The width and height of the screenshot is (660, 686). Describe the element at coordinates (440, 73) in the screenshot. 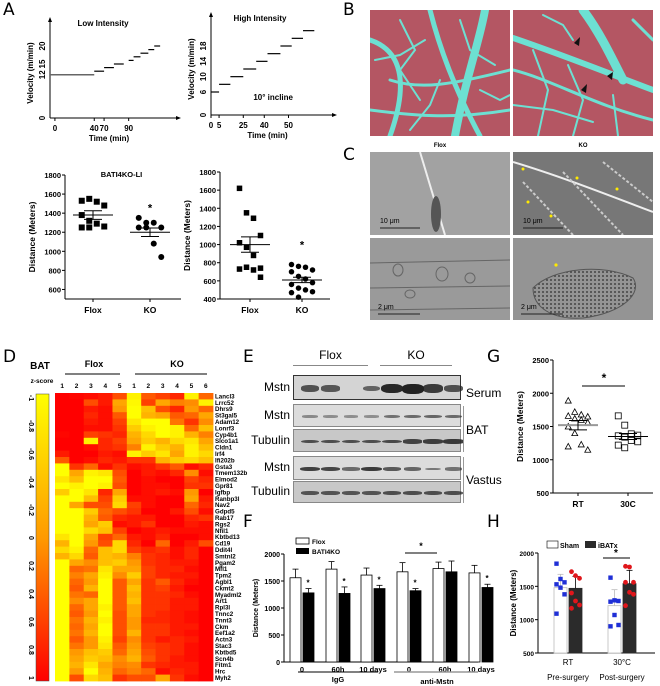

I see `flox-he-image` at that location.